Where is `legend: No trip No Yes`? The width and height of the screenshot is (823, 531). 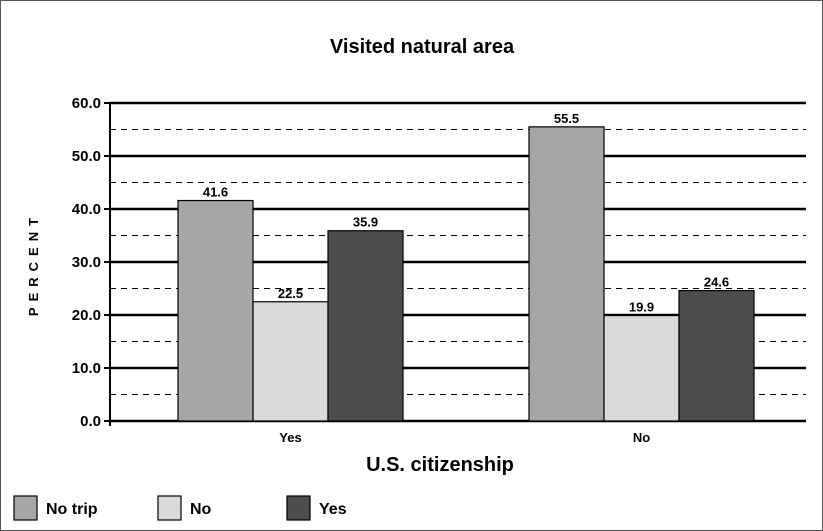
legend: No trip No Yes is located at coordinates (180, 508).